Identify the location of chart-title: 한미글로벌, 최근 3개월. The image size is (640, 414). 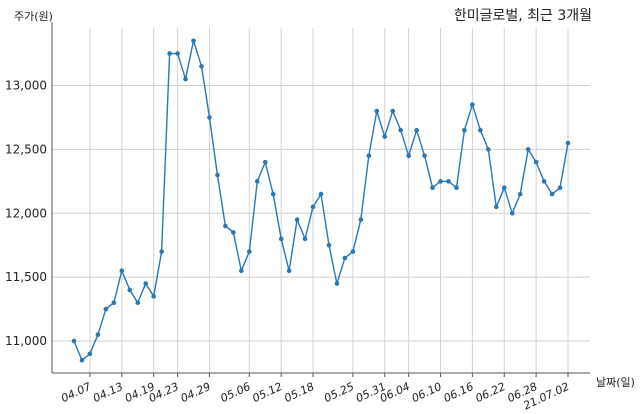
(523, 16).